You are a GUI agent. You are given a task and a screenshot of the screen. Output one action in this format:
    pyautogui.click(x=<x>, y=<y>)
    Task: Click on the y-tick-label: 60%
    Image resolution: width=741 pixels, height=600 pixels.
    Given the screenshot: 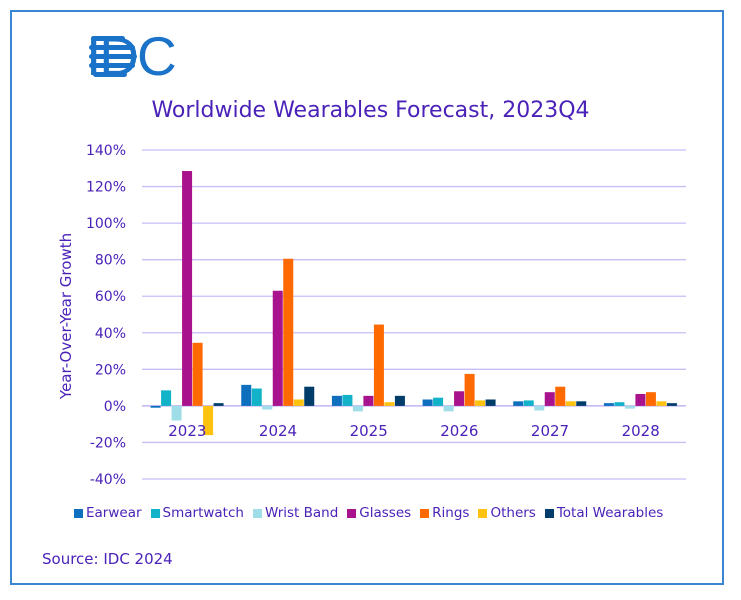 What is the action you would take?
    pyautogui.click(x=110, y=297)
    